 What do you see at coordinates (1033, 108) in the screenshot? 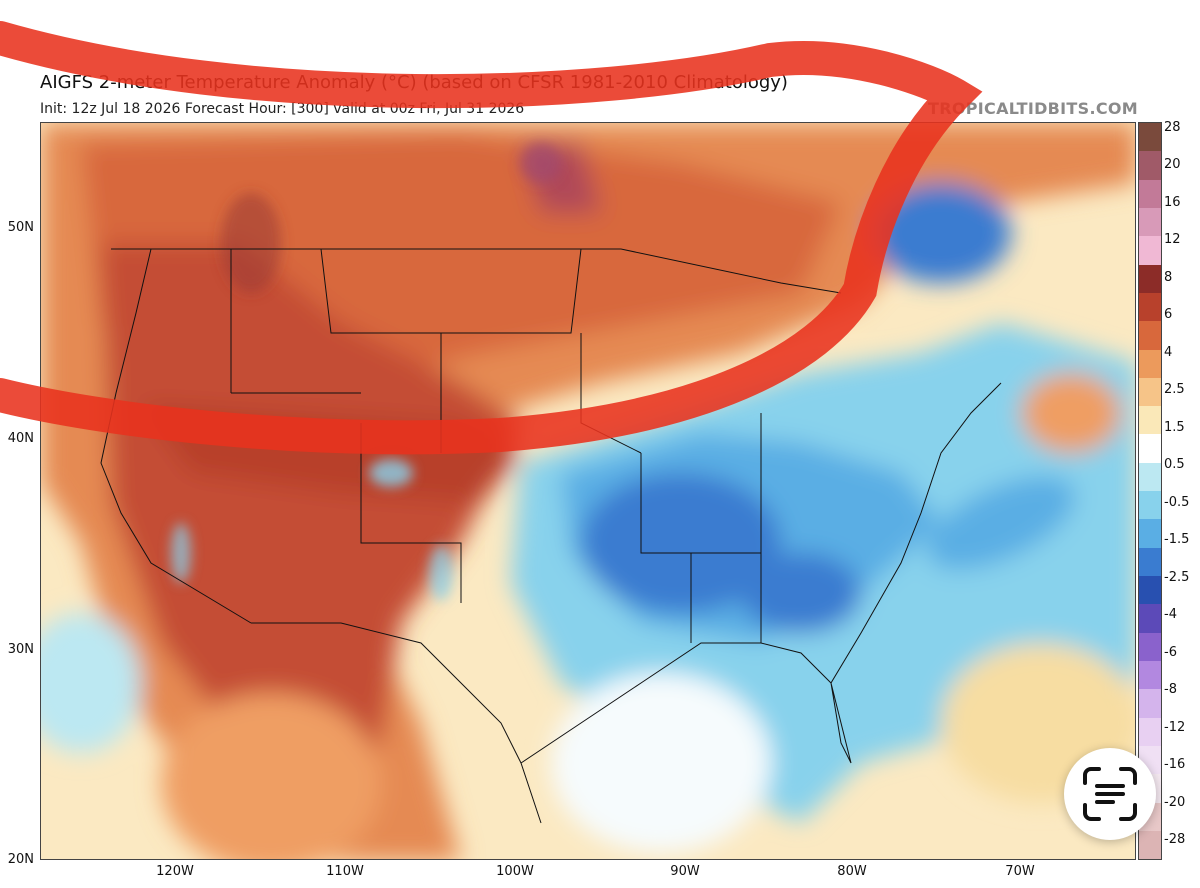
I see `watermark: TROPICALTIDBITS.COM` at bounding box center [1033, 108].